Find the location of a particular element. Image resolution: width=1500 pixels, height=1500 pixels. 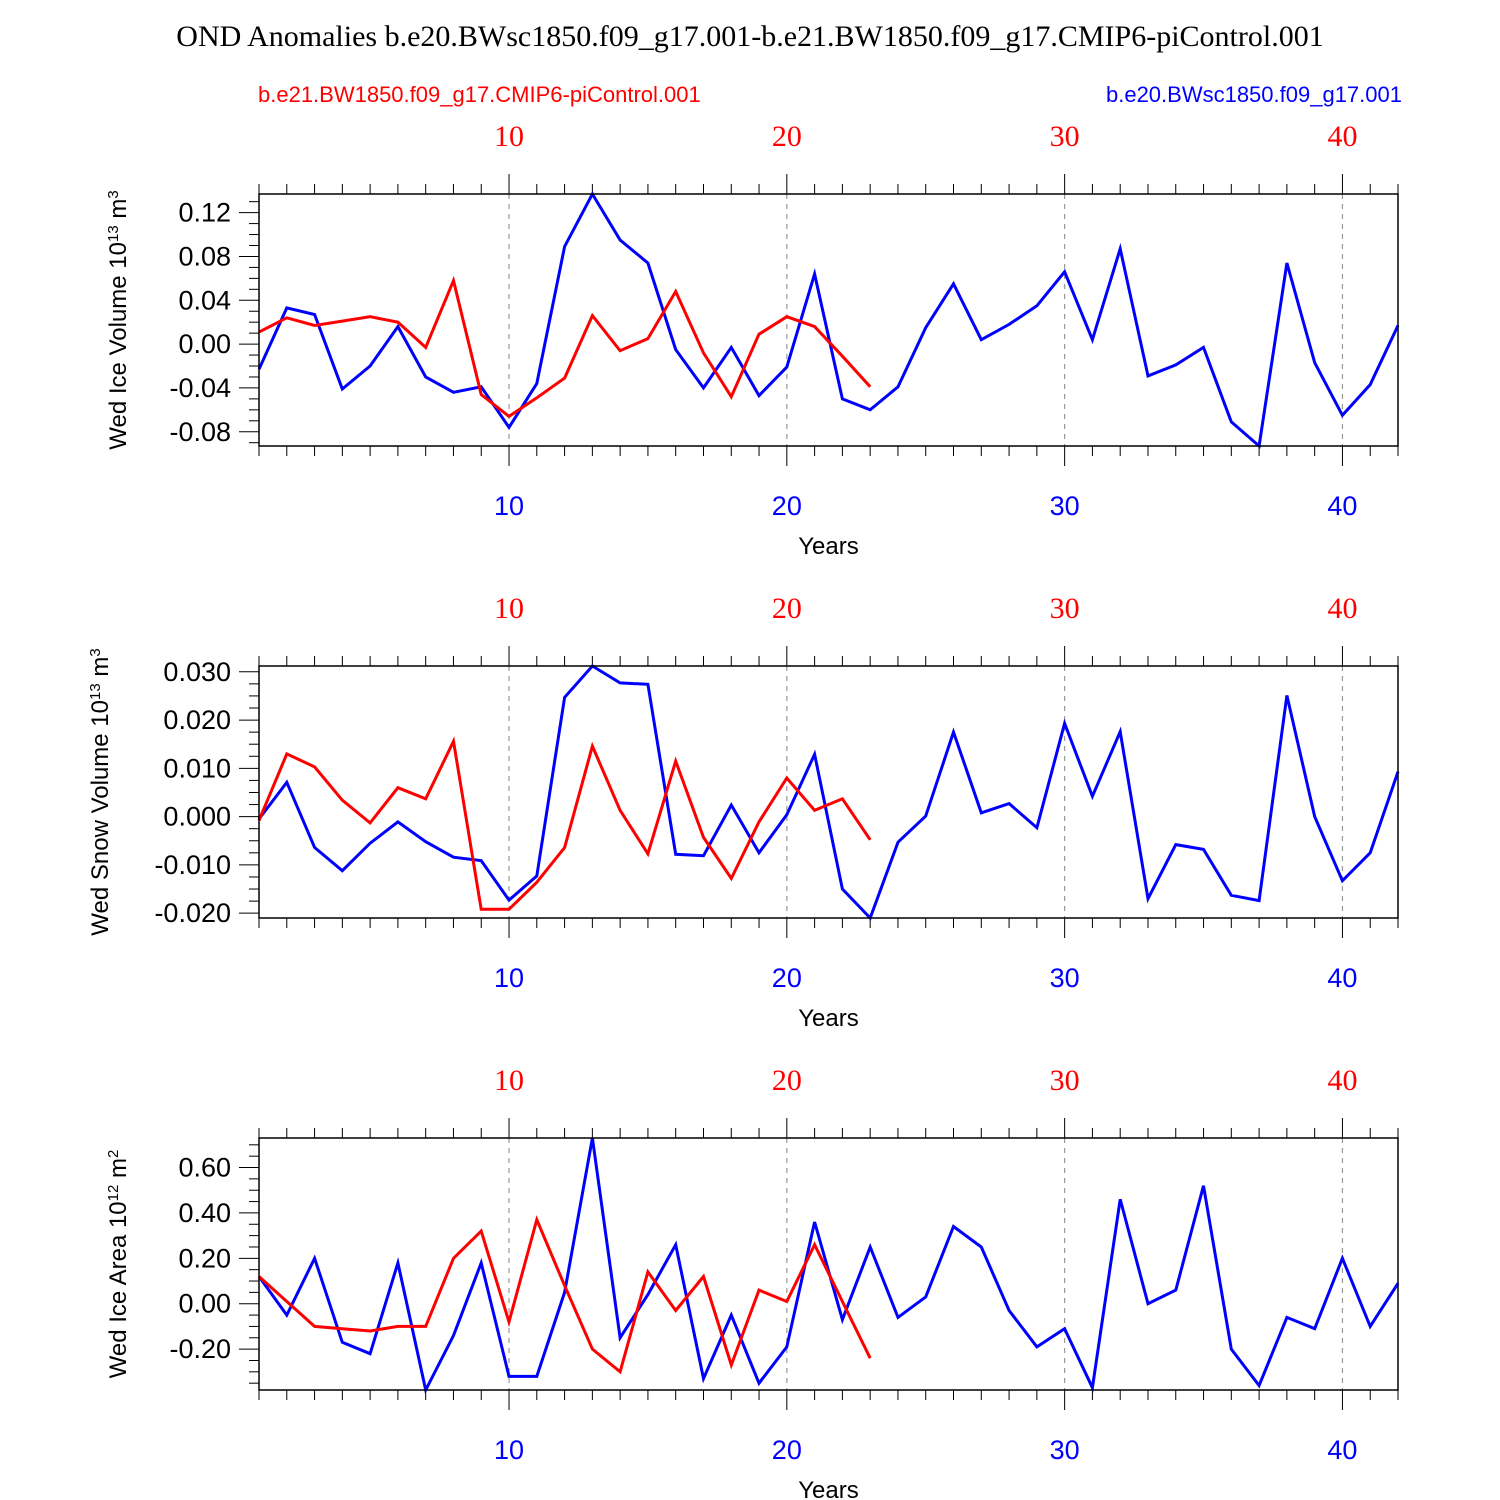

y-tick-label: 0.010 is located at coordinates (197, 768).